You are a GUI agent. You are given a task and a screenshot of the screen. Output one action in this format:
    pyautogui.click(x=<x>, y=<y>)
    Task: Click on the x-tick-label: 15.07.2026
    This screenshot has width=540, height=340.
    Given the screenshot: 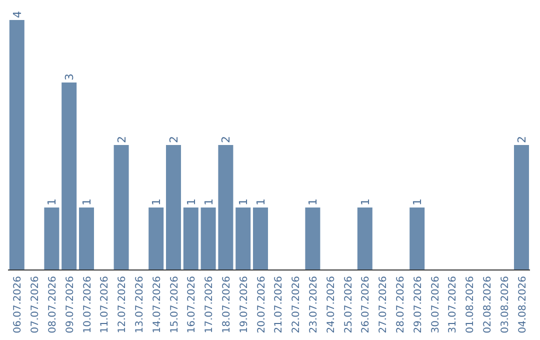 What is the action you would take?
    pyautogui.click(x=174, y=305)
    